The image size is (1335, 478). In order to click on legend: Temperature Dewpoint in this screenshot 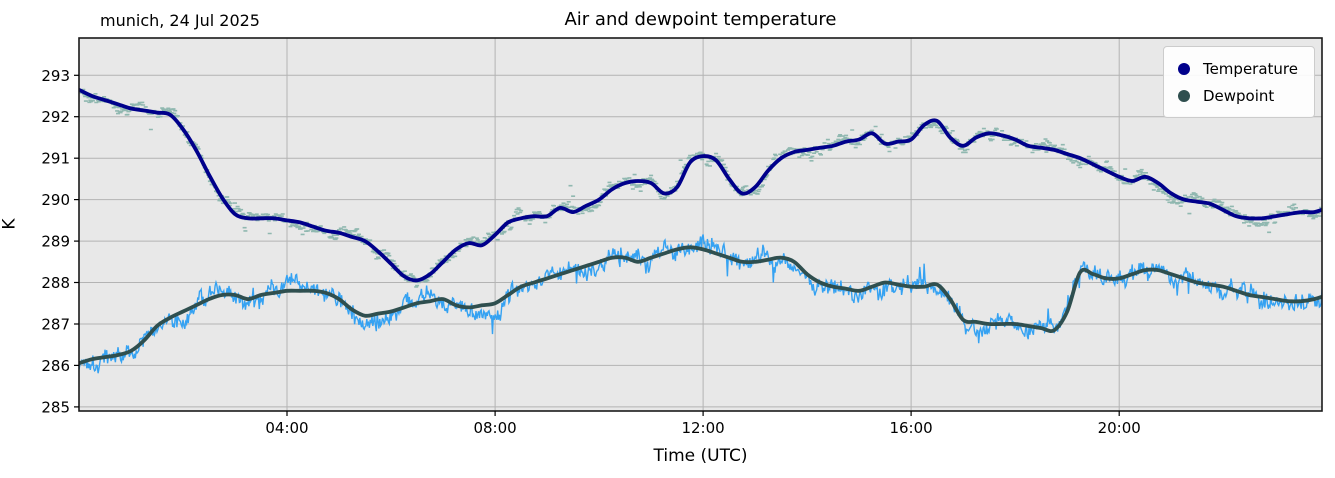, I will do `click(1238, 82)`.